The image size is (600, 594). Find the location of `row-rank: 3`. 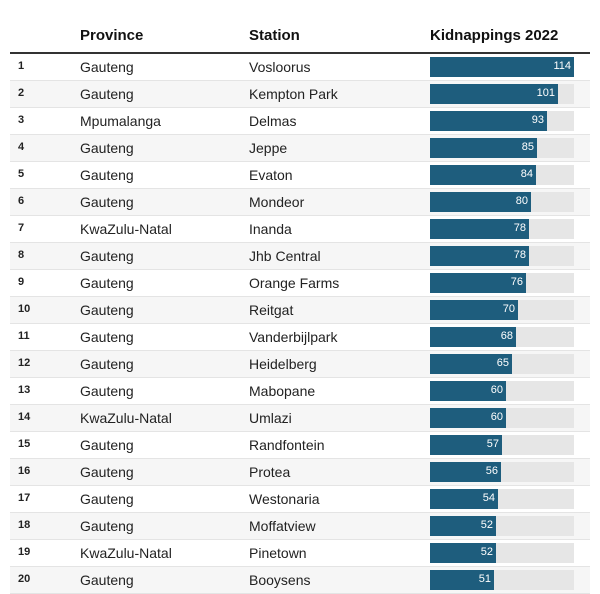

row-rank: 3 is located at coordinates (21, 120).